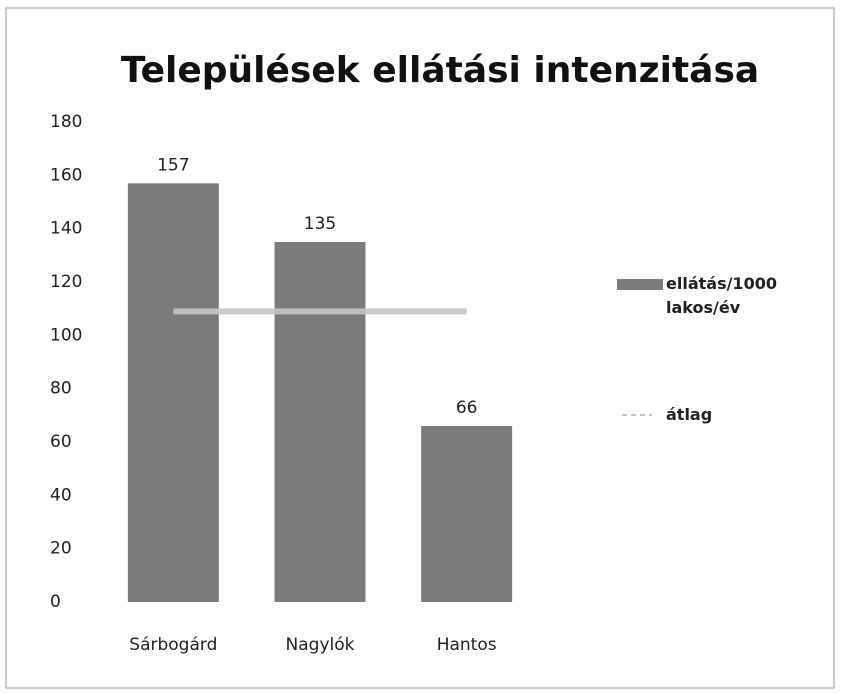  Describe the element at coordinates (66, 282) in the screenshot. I see `y-tick-label: 120` at that location.